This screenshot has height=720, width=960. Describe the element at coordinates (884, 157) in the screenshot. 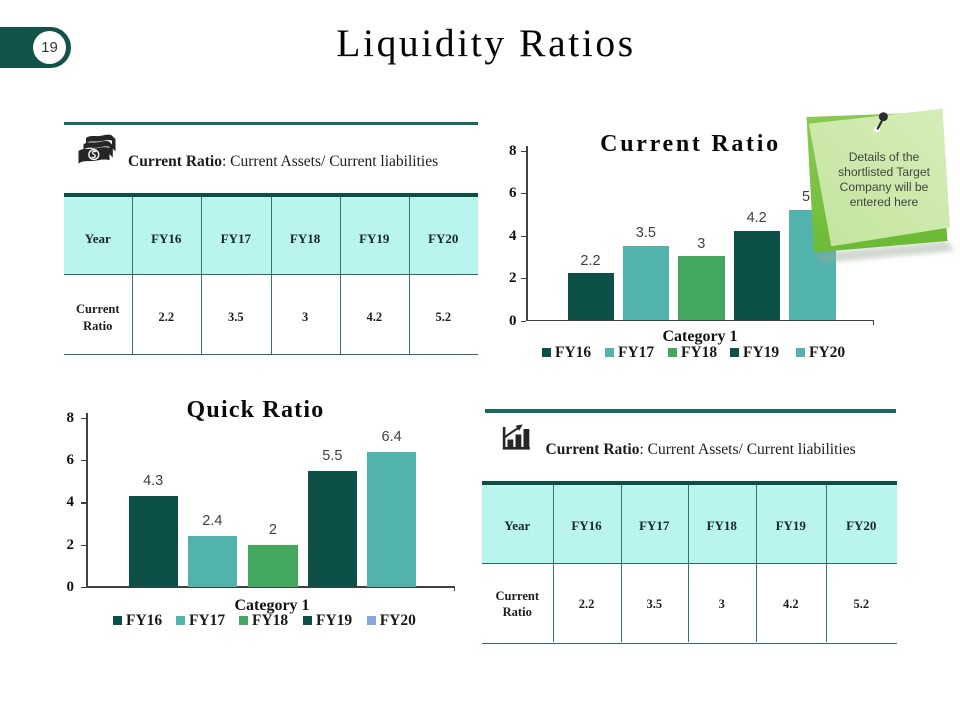

I see `svg-text: Details of the` at that location.